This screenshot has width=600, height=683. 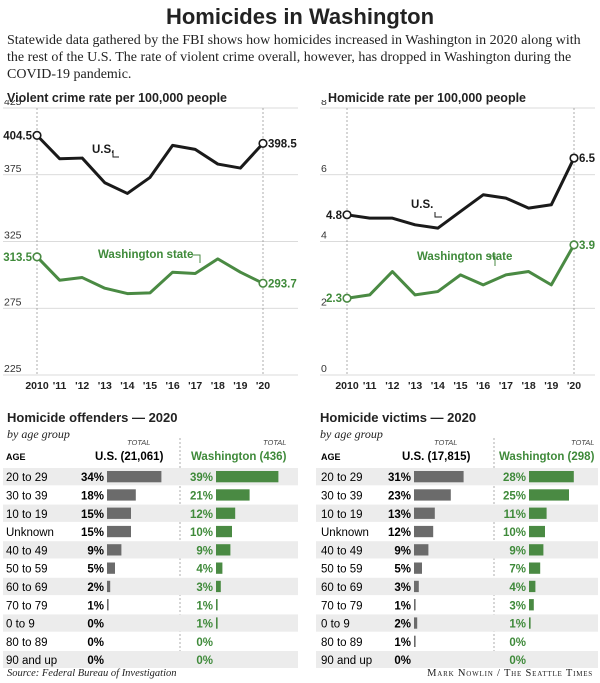 I want to click on us-value-label: 1%, so click(x=402, y=643).